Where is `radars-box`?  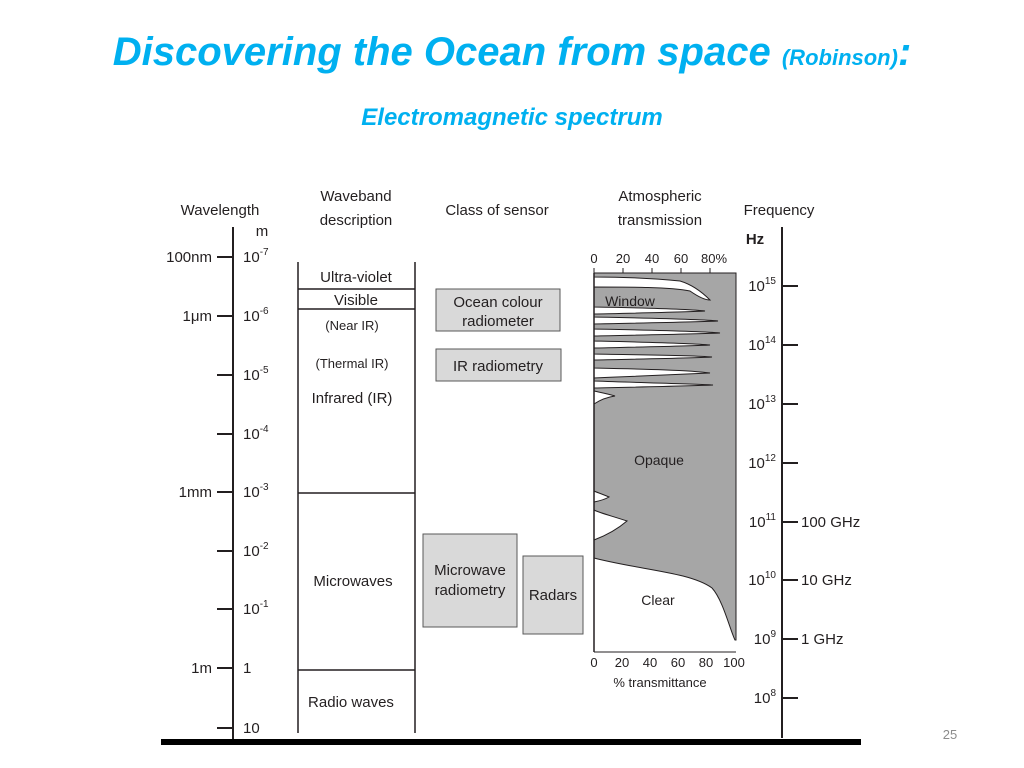
radars-box is located at coordinates (553, 595).